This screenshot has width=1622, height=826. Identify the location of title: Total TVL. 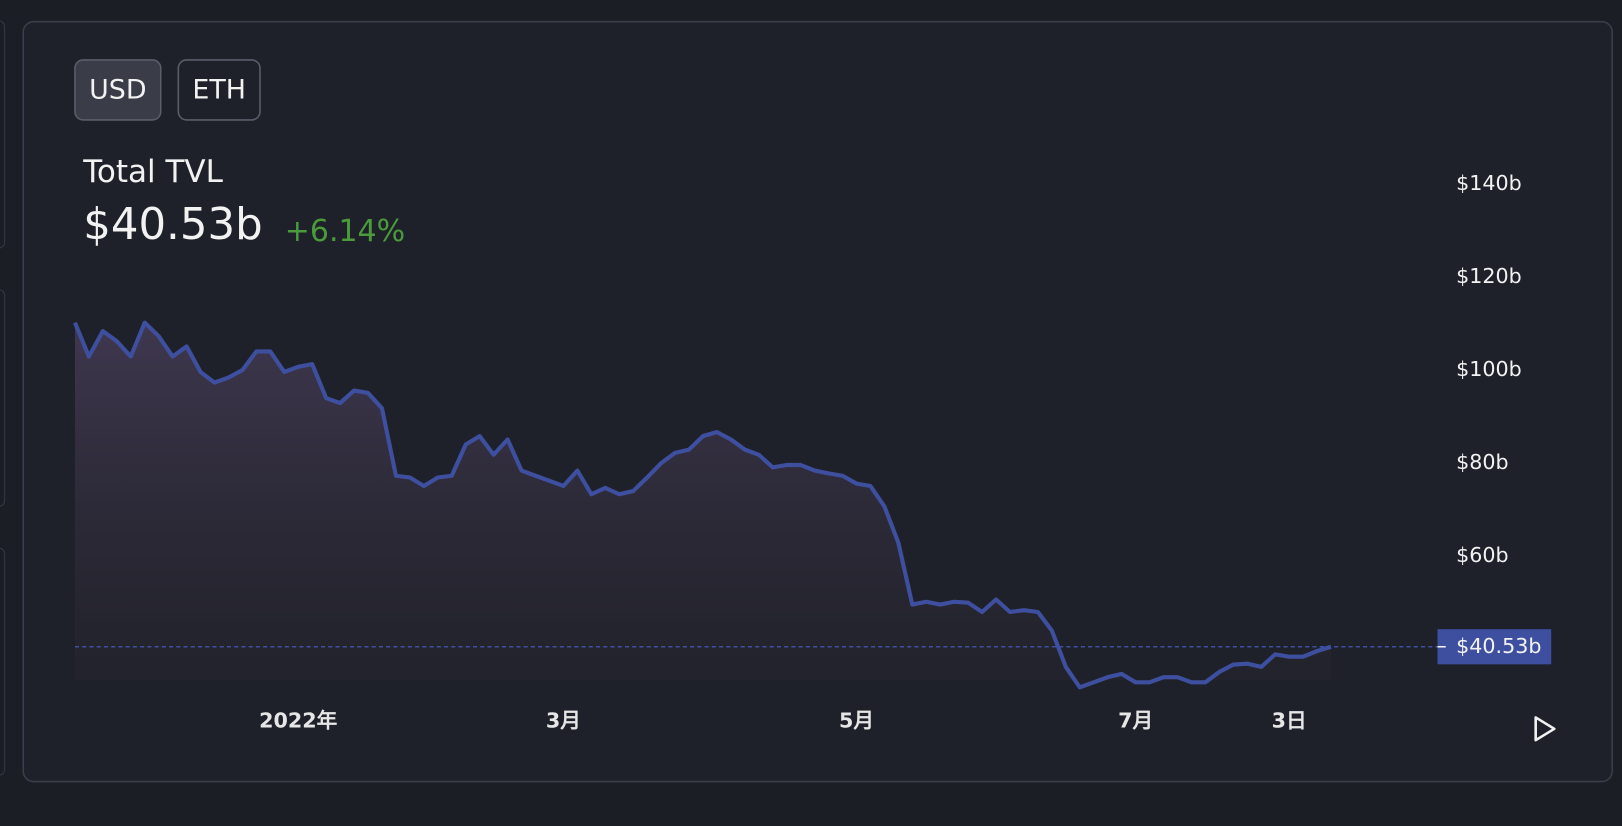
(152, 172).